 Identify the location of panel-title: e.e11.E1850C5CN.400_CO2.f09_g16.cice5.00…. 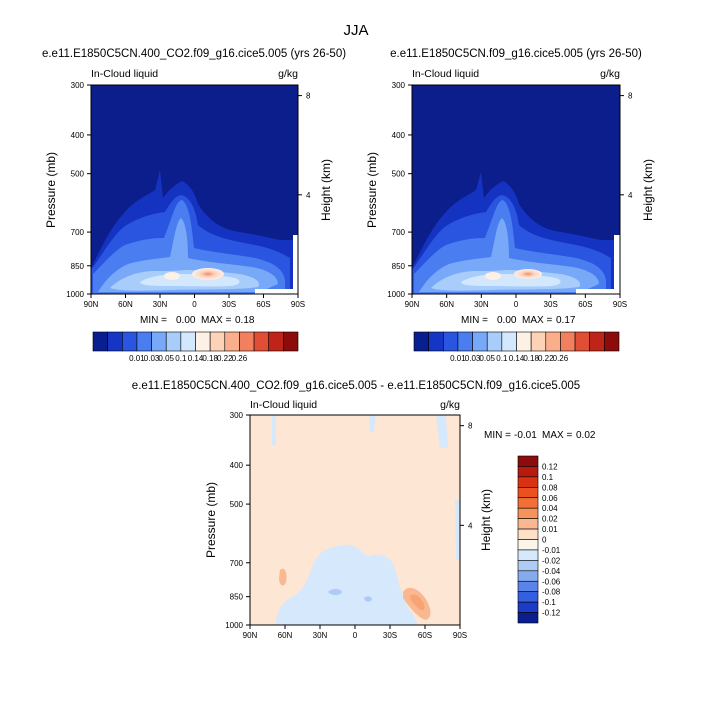
(194, 54).